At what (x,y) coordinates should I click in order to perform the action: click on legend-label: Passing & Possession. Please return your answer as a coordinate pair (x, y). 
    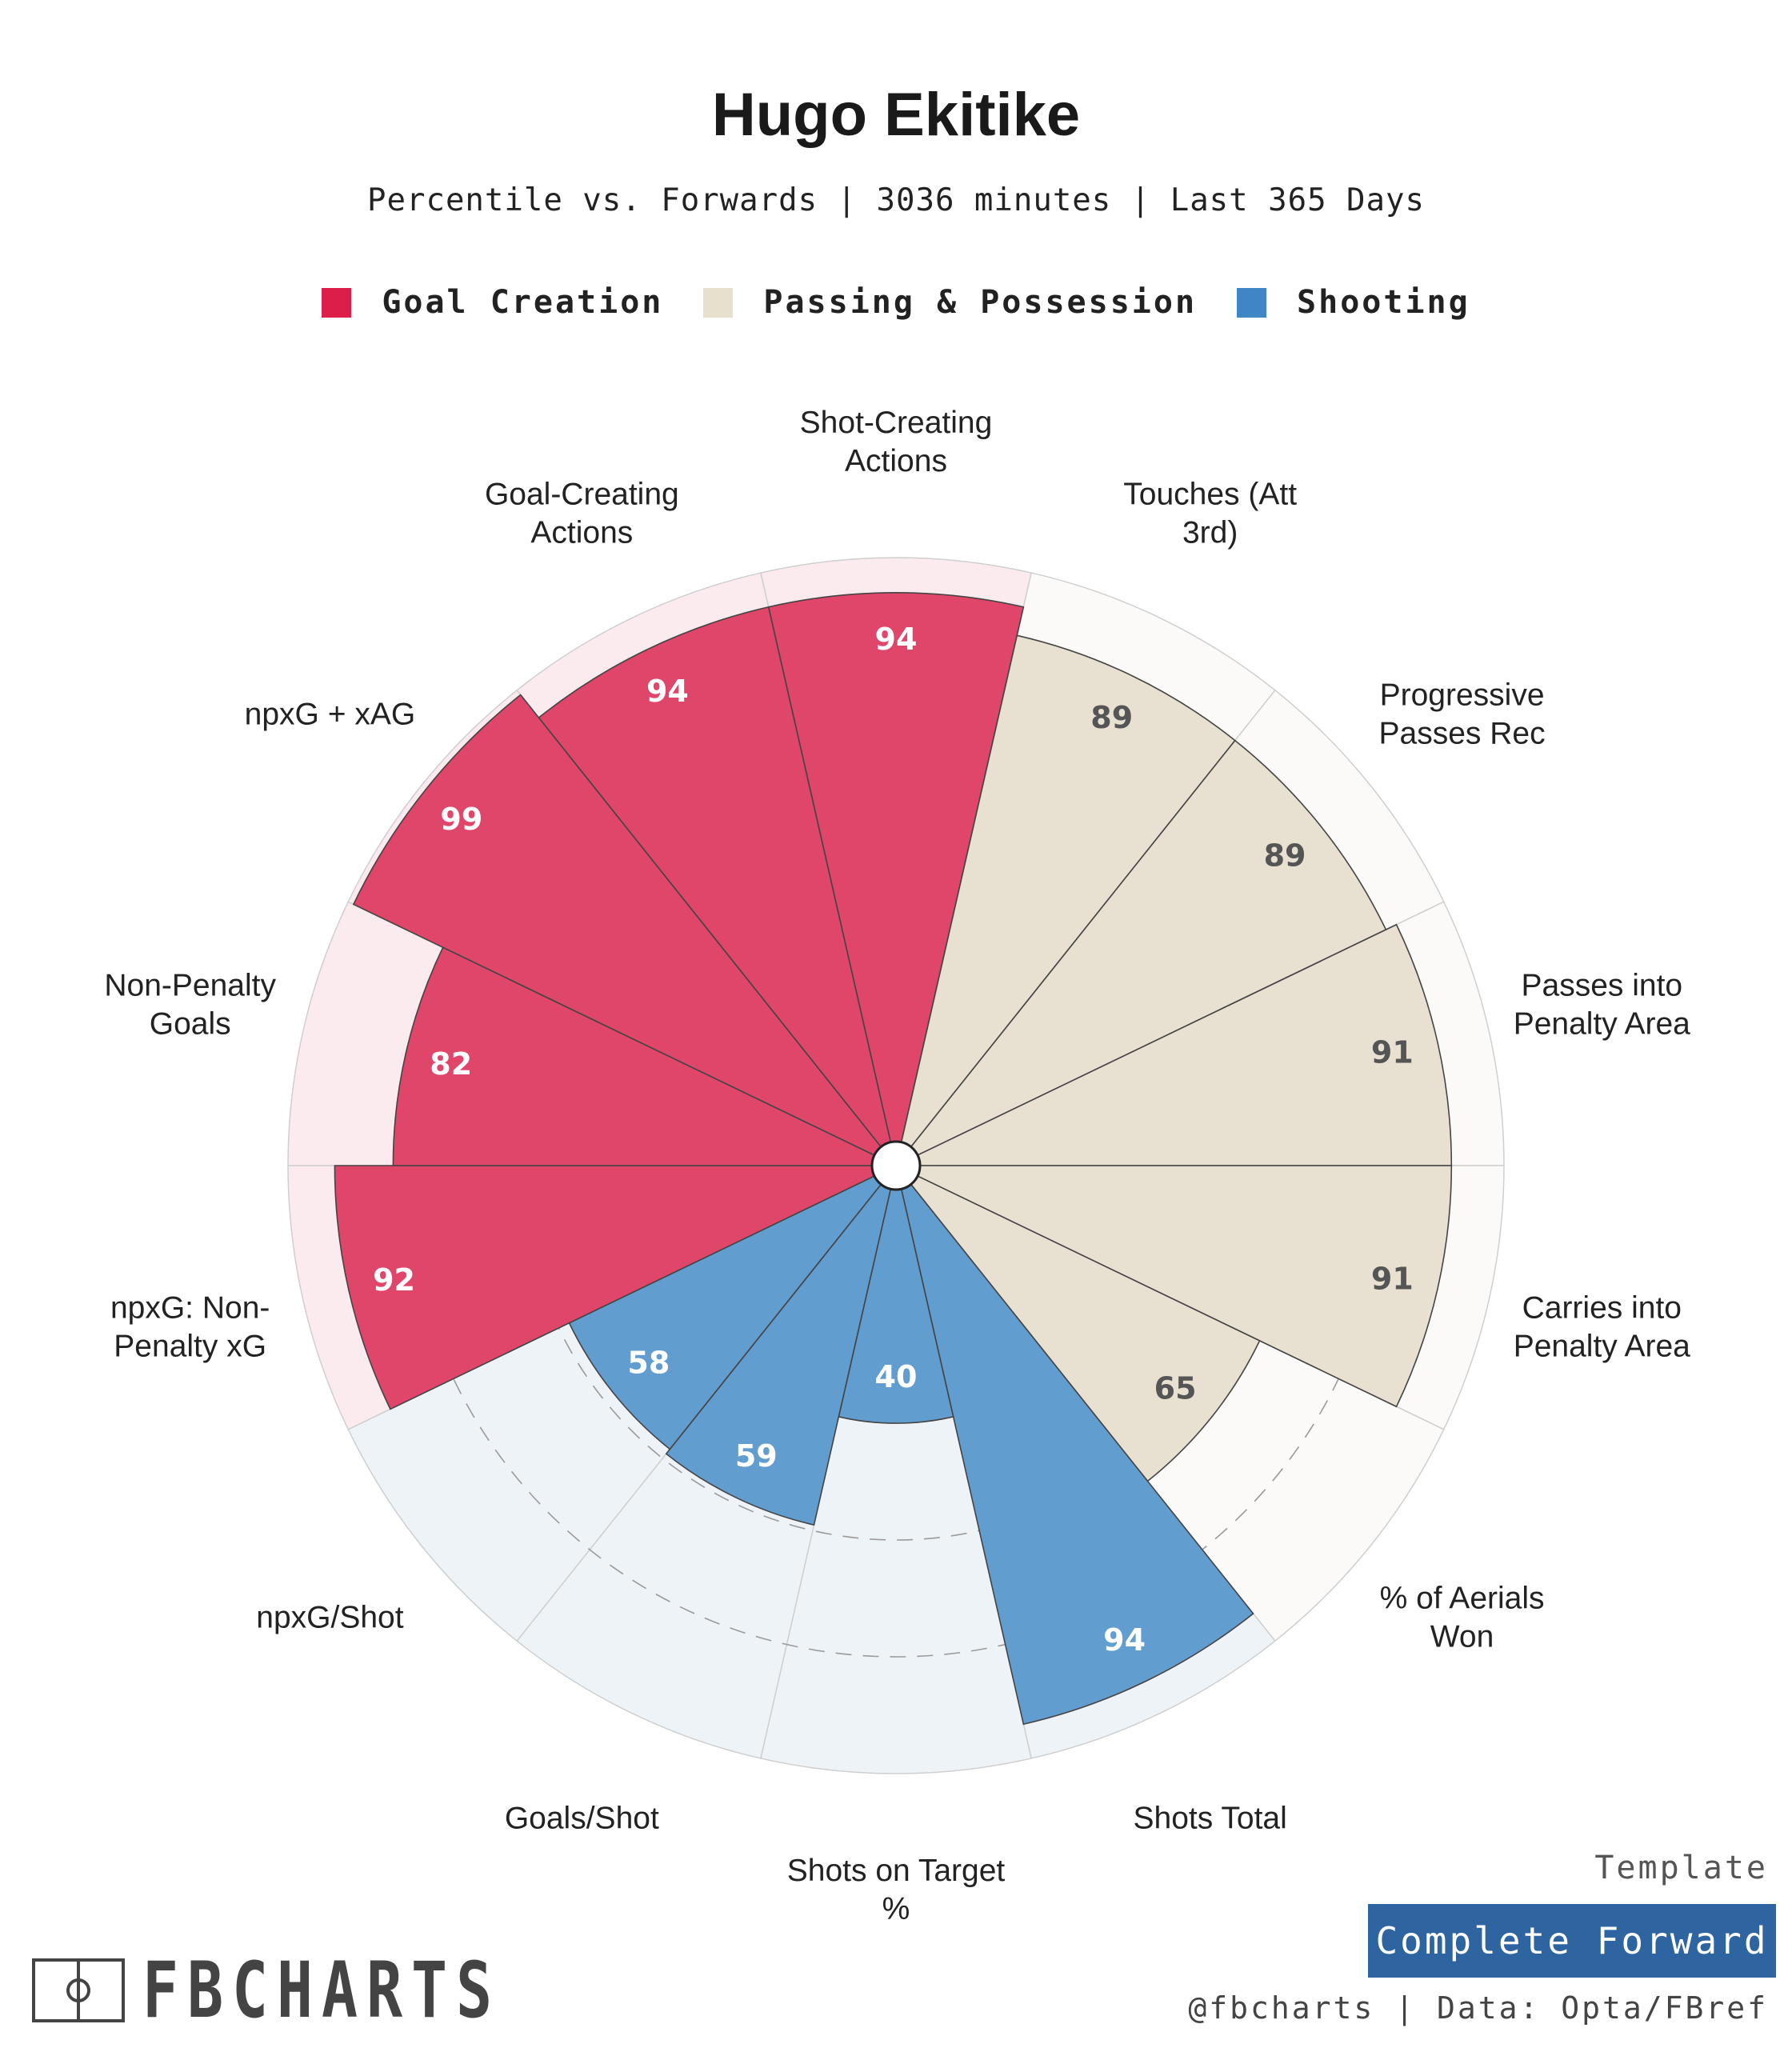
    Looking at the image, I should click on (980, 302).